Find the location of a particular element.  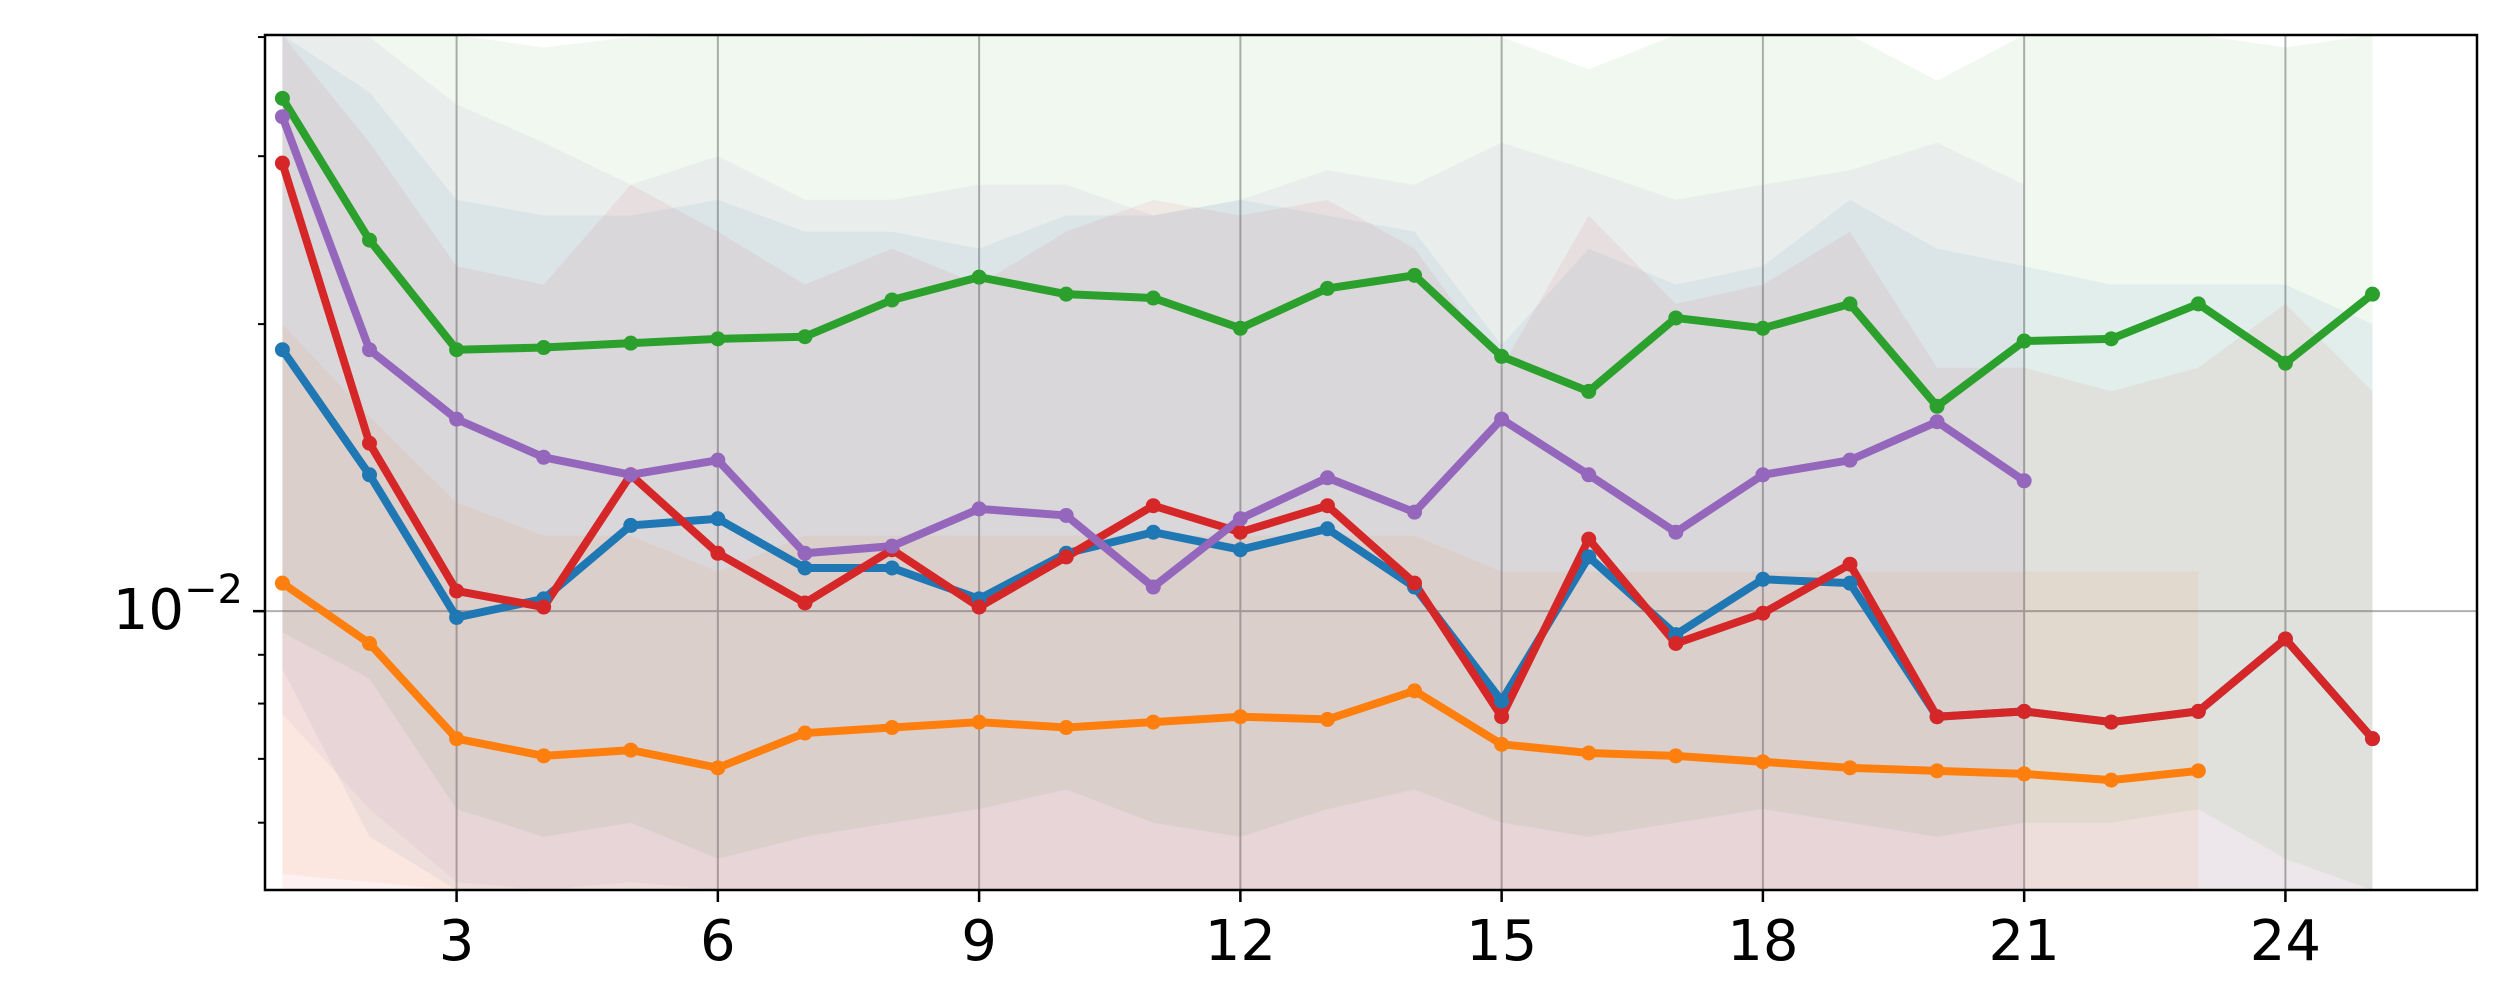

x-tick-label: 9 is located at coordinates (979, 941).